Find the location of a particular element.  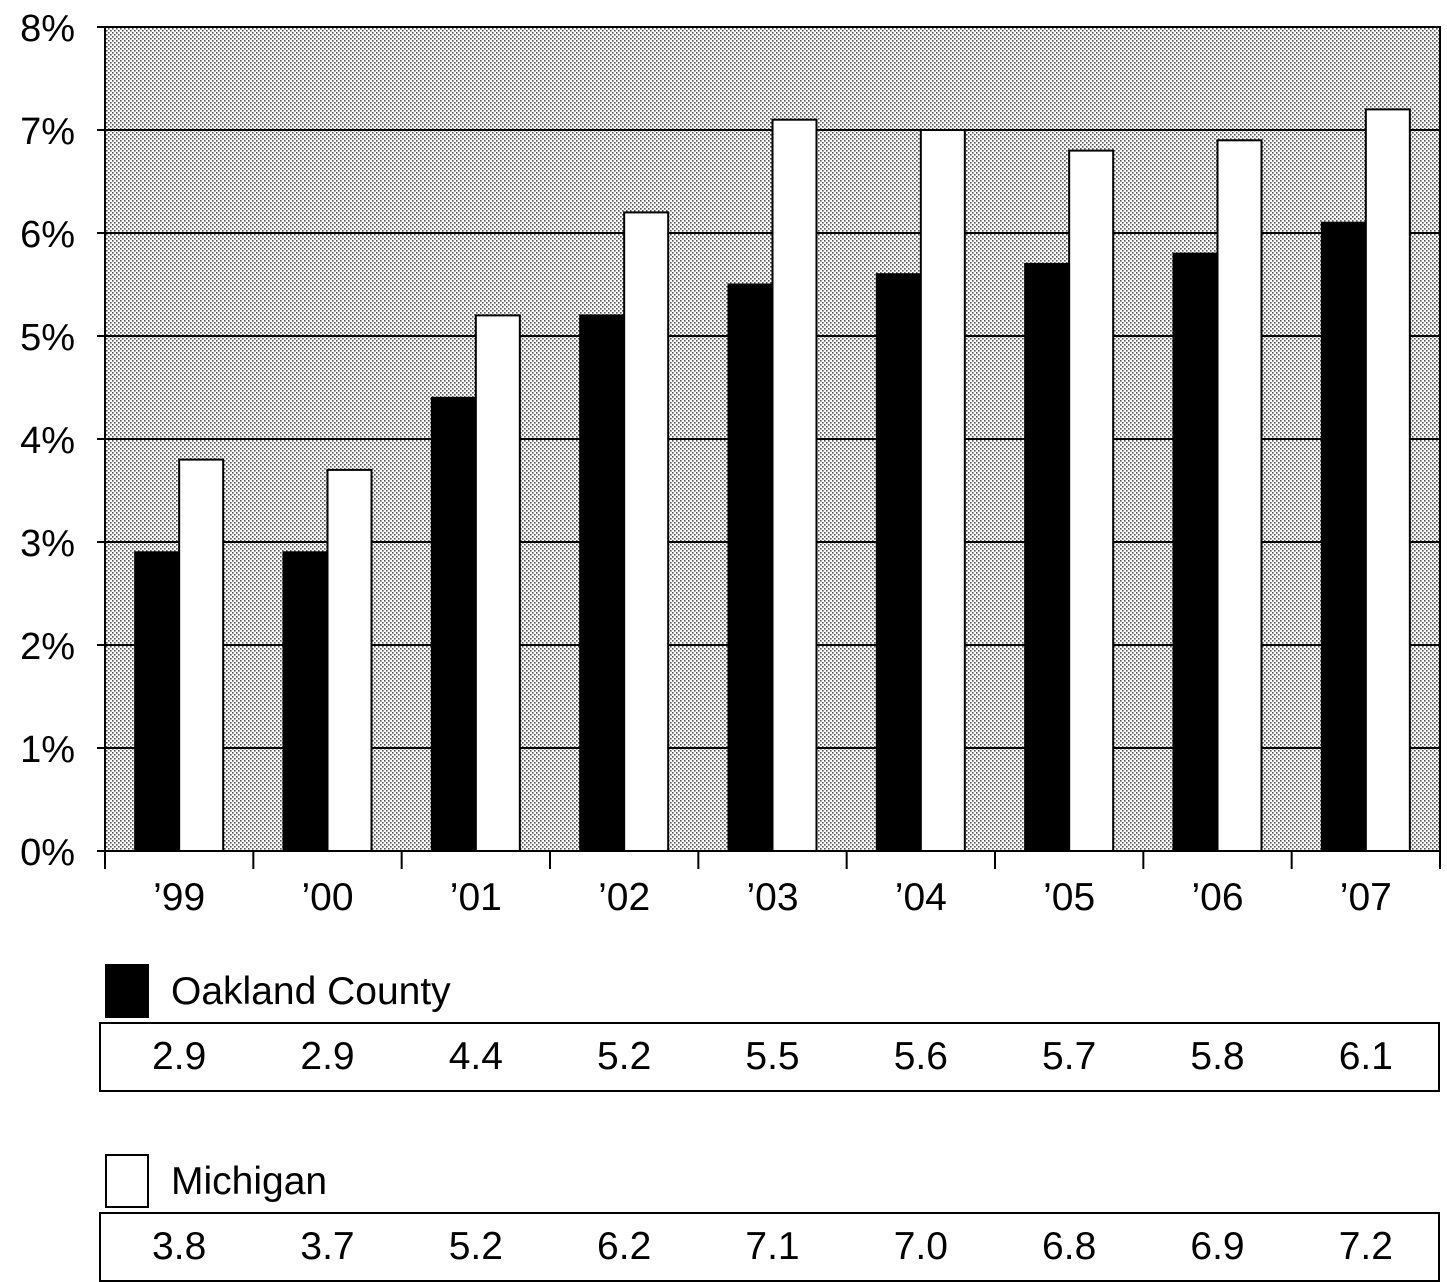

data-label-michigan: 7.1 is located at coordinates (772, 1246).